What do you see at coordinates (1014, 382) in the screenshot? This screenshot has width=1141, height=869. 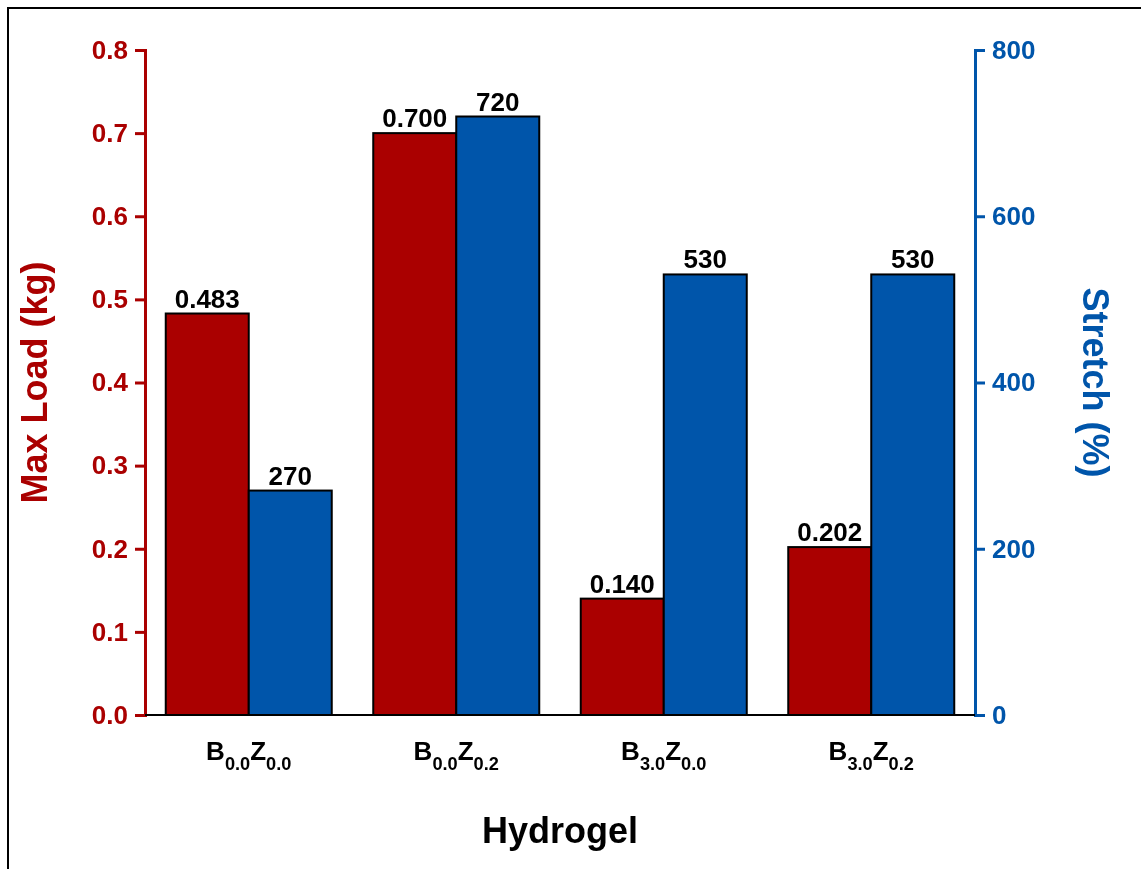 I see `y2-tick-label: 400` at bounding box center [1014, 382].